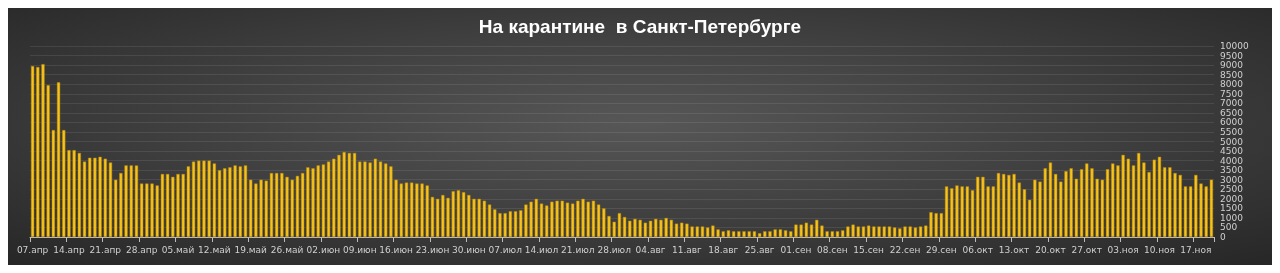 Image resolution: width=1280 pixels, height=273 pixels. I want to click on y-tick-label: 4500, so click(1232, 151).